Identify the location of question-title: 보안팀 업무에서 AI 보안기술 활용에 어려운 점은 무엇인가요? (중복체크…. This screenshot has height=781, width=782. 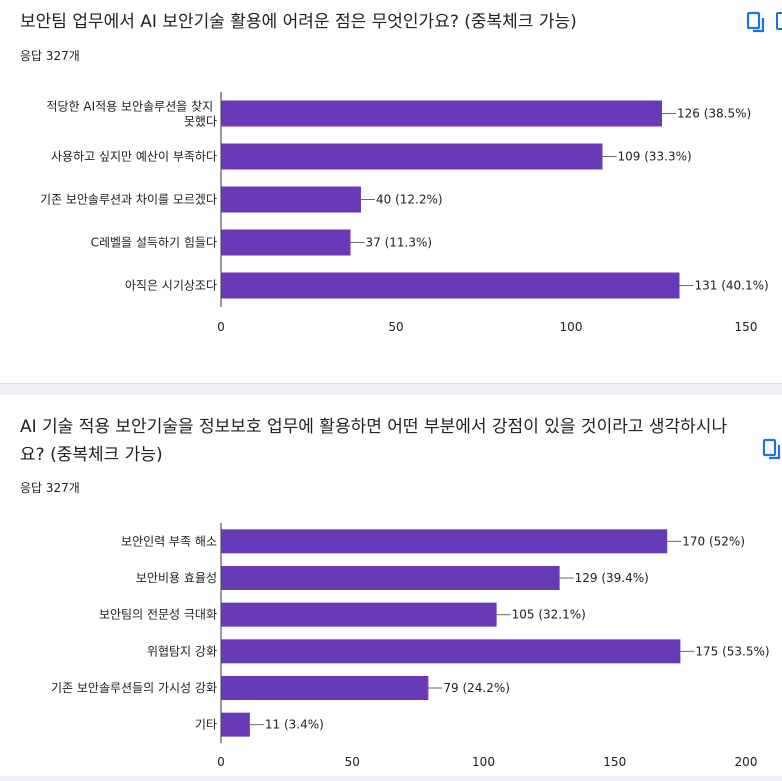
(298, 22).